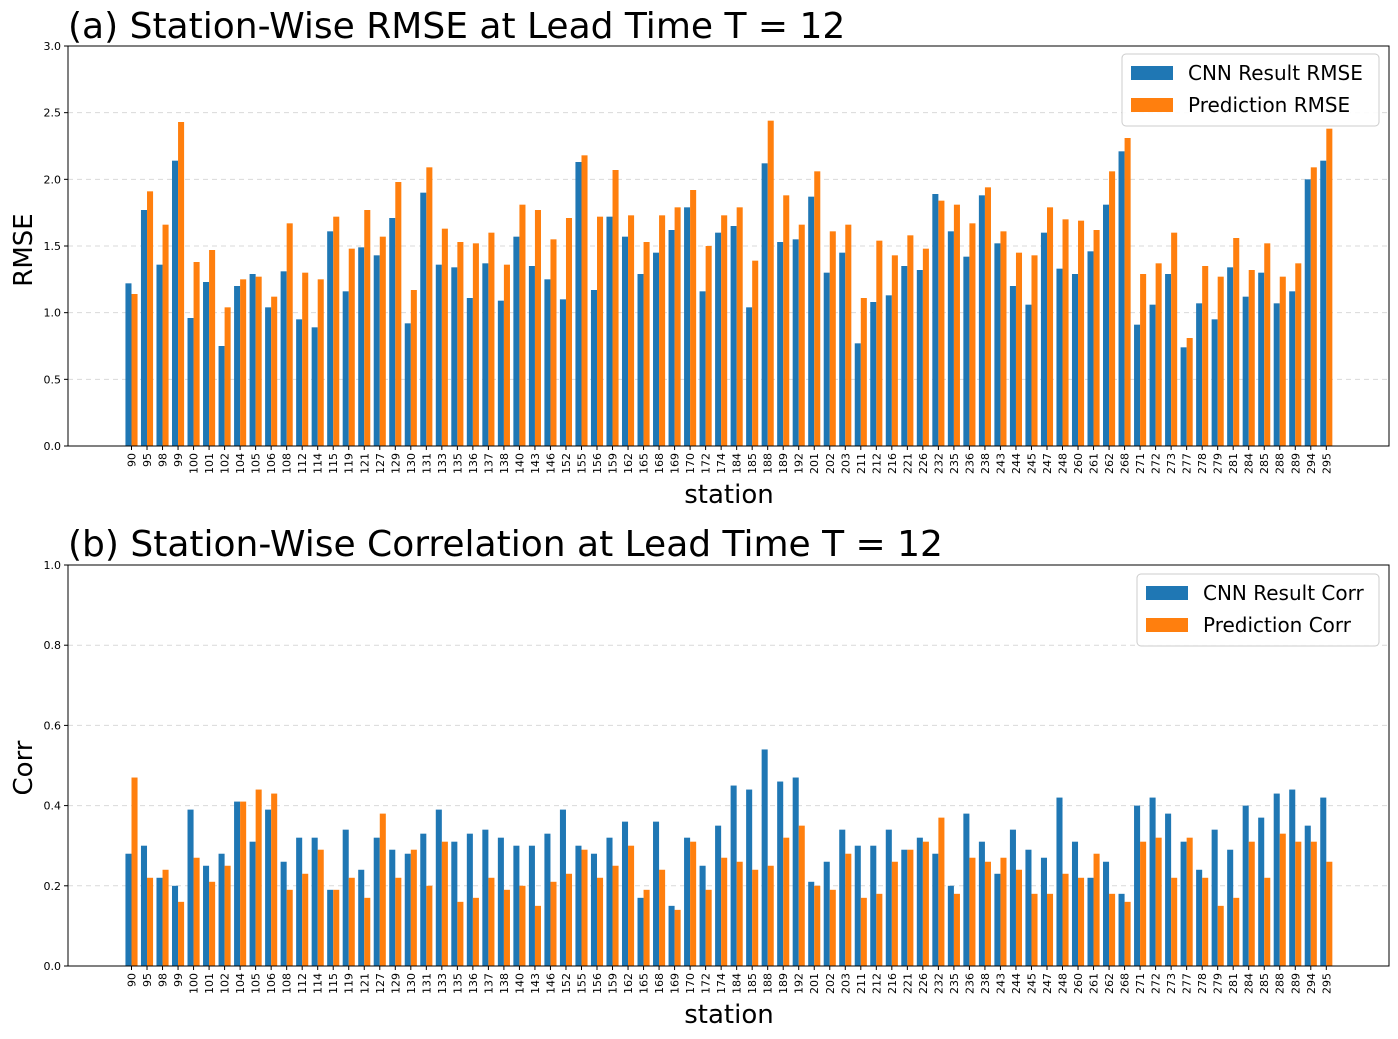 Image resolution: width=1398 pixels, height=1039 pixels. What do you see at coordinates (861, 983) in the screenshot?
I see `corr-x-tick-label: 211` at bounding box center [861, 983].